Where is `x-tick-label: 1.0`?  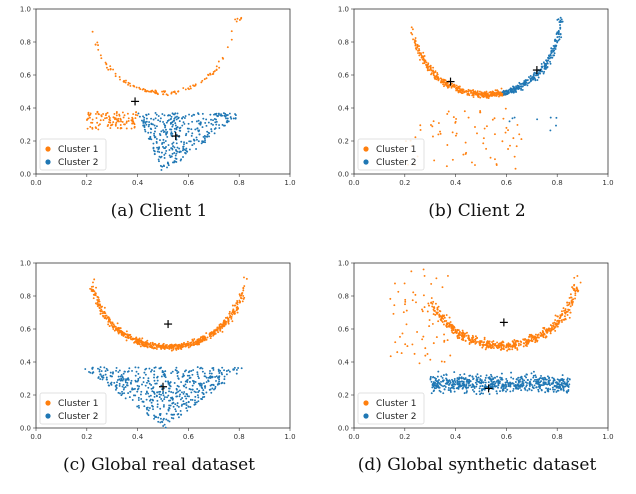
x-tick-label: 1.0 is located at coordinates (289, 437).